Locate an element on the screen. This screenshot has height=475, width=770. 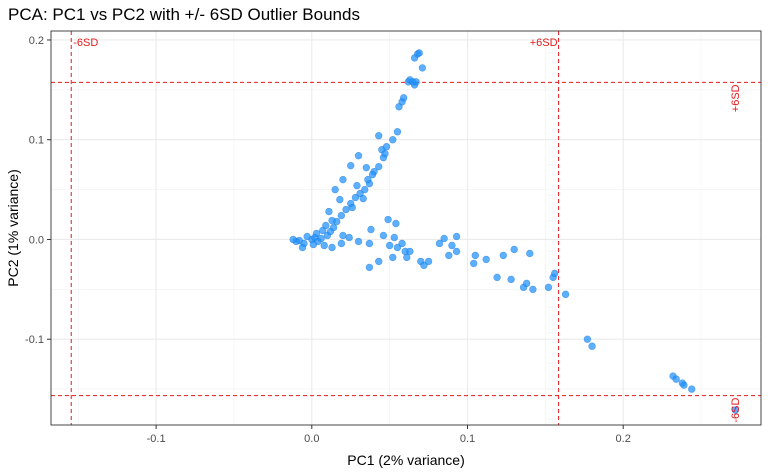
pc2-plus-6sd-label: +6SD is located at coordinates (736, 98).